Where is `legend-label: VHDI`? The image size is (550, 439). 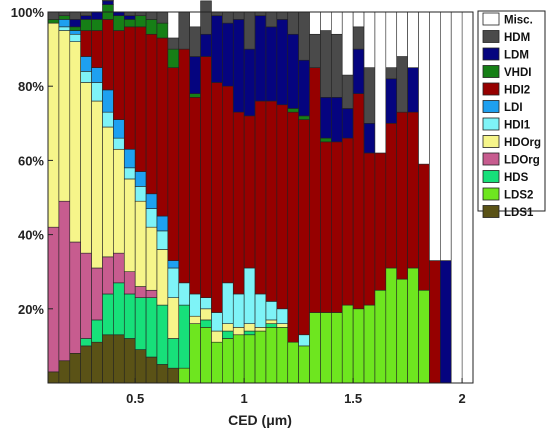
legend-label: VHDI is located at coordinates (517, 73).